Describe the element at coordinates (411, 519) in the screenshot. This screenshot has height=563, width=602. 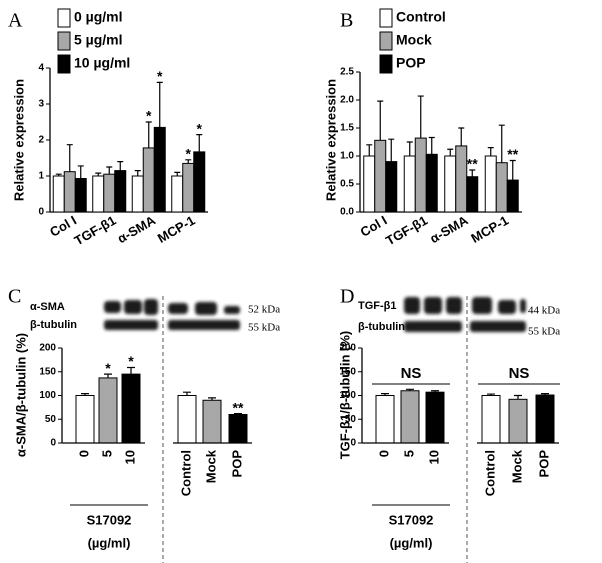
I see `group-label: S17092` at that location.